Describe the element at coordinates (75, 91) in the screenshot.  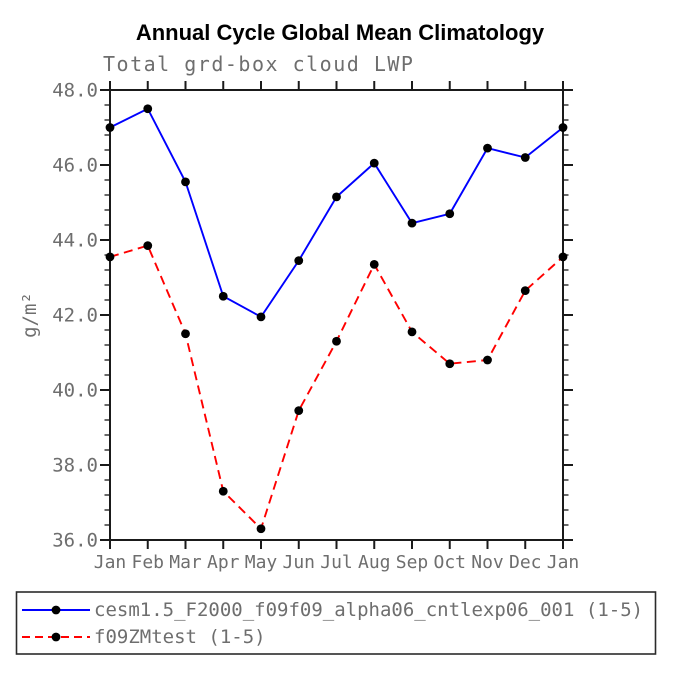
I see `y-tick-label: 48.0` at that location.